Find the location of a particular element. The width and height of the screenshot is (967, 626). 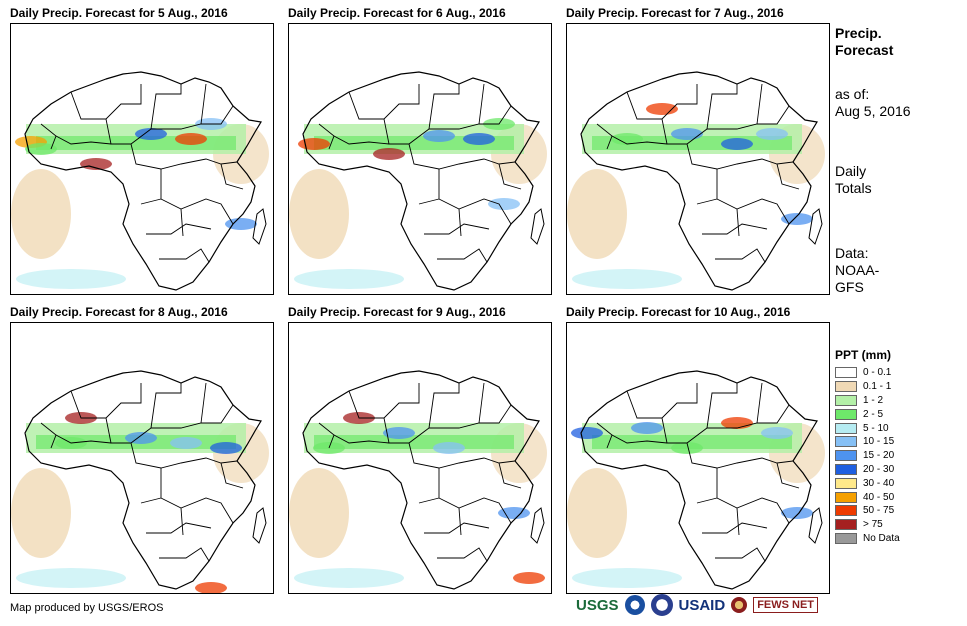

heading-line-1: Precip. is located at coordinates (858, 33).